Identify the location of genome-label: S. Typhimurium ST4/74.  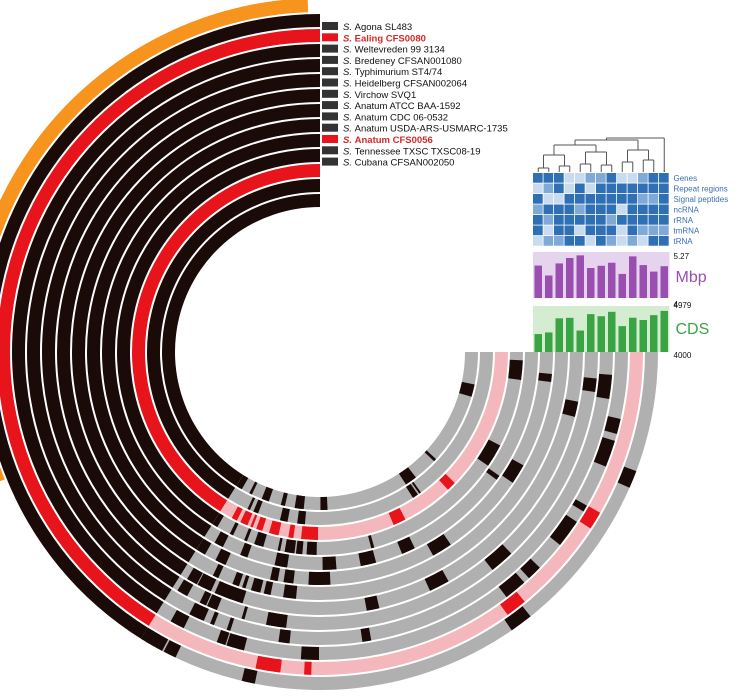
(392, 72).